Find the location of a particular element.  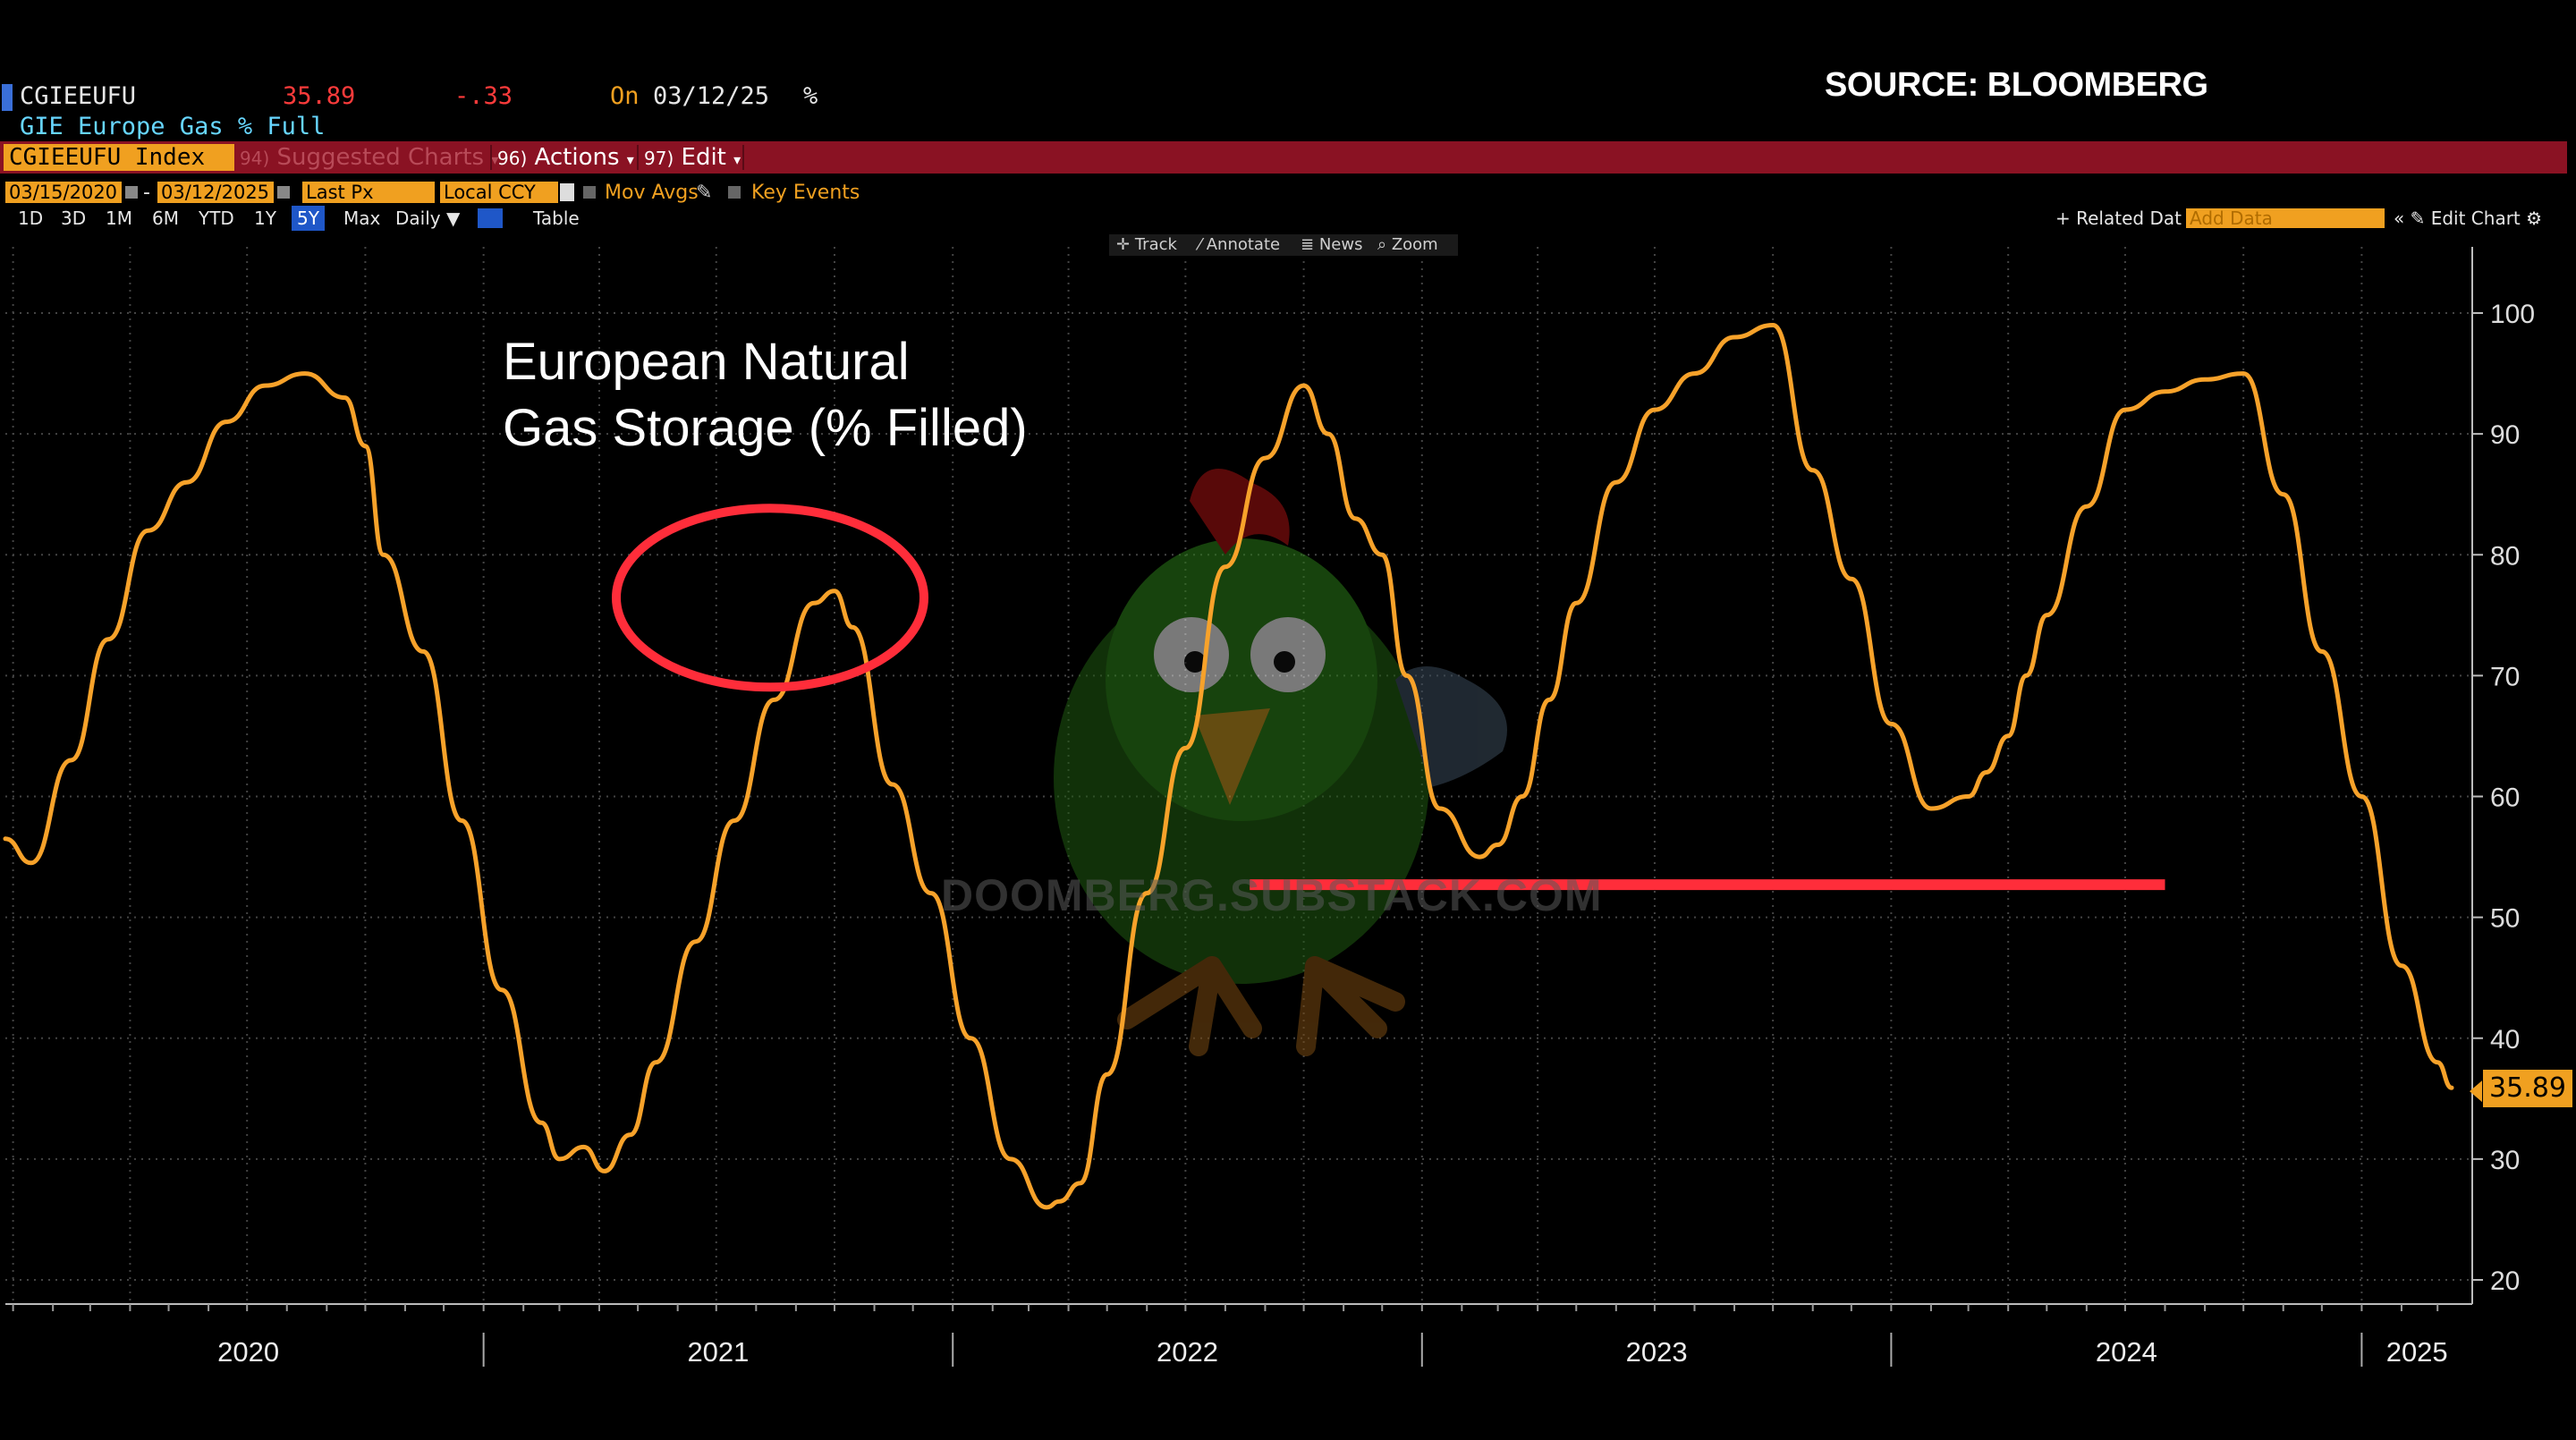

annotate-tool: ⁄ Annotate is located at coordinates (1239, 245).